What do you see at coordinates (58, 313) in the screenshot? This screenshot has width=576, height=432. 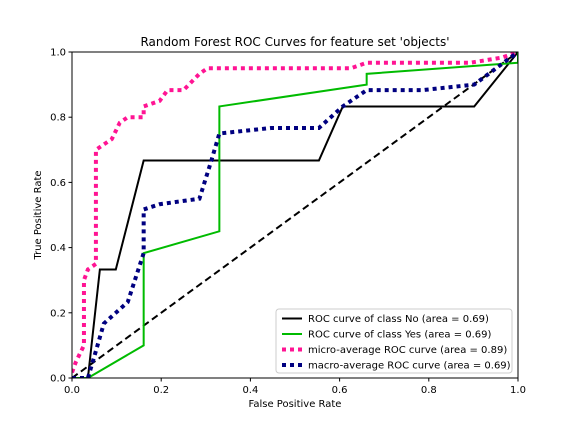 I see `y-tick-label: 0.2` at bounding box center [58, 313].